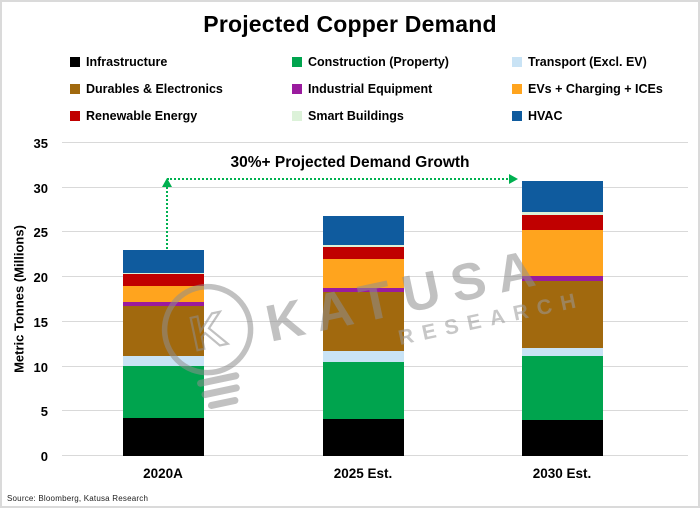 The width and height of the screenshot is (700, 508). I want to click on legend-item-transport-excl-ev: Transport (Excl. EV), so click(598, 62).